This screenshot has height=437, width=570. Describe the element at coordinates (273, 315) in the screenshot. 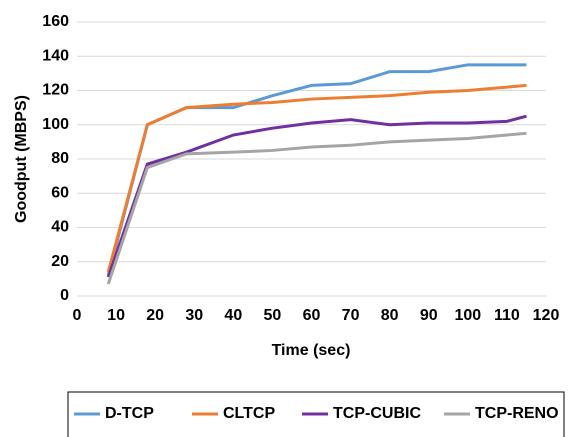

I see `x-tick-label: 50` at that location.